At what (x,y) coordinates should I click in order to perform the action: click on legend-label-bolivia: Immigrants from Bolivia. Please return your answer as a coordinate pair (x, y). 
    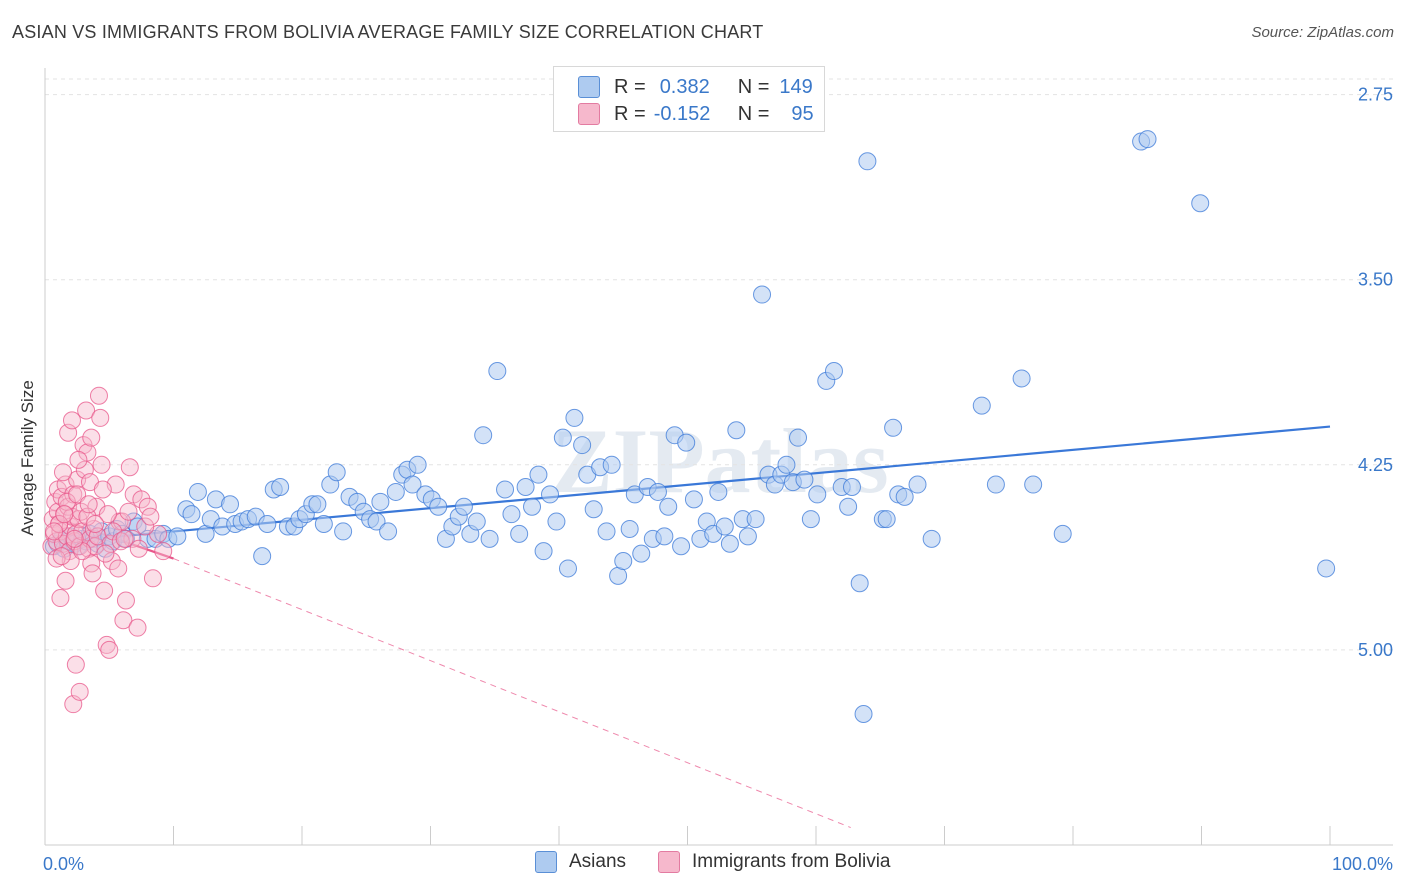
    Looking at the image, I should click on (791, 861).